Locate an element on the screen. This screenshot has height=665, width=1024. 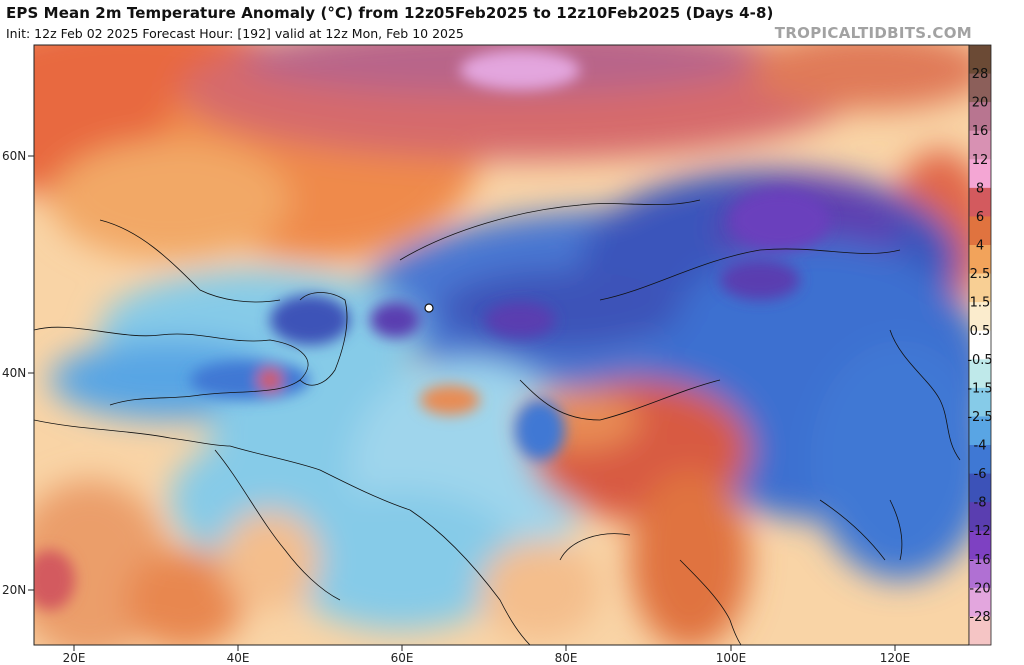
colorbar-label: 6 is located at coordinates (980, 217).